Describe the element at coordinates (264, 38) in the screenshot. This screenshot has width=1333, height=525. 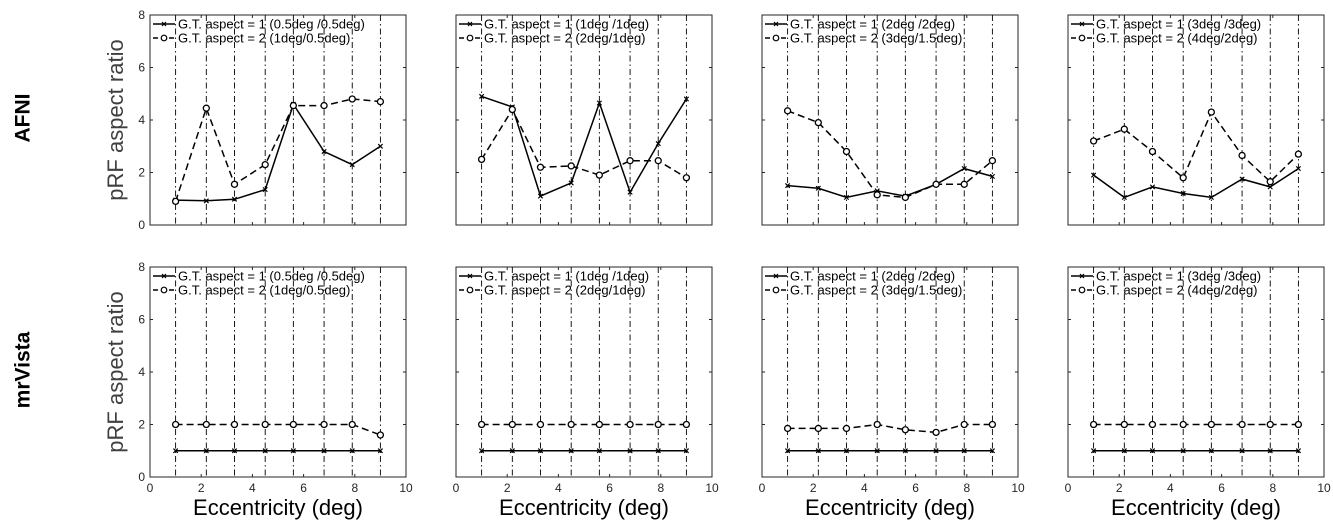
I see `panel-1-1-legend-label-2: G.T. aspect = 2 (1deg/0.5deg)` at that location.